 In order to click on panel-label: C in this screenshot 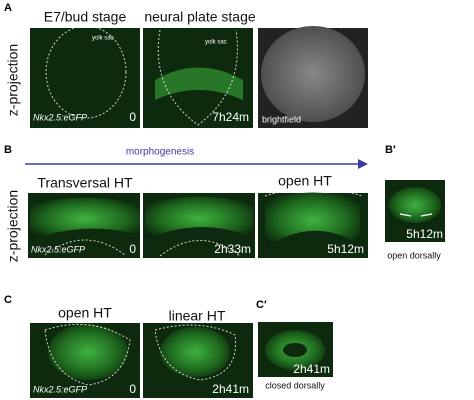, I will do `click(8, 300)`.